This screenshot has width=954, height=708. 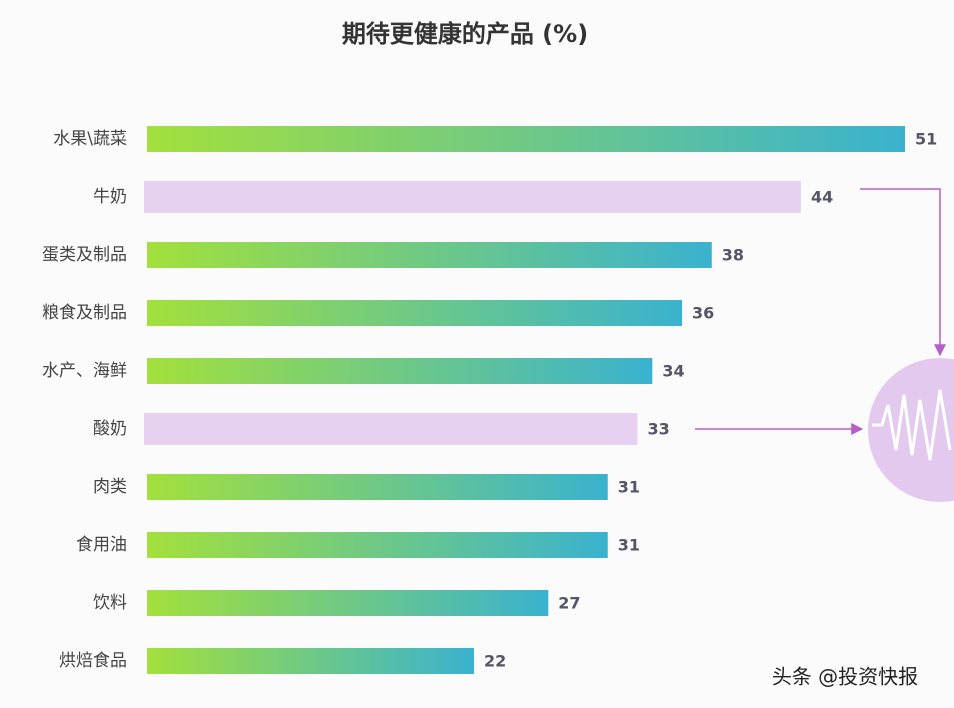 What do you see at coordinates (465, 34) in the screenshot?
I see `chart-title: 期待更健康的产品 (%)` at bounding box center [465, 34].